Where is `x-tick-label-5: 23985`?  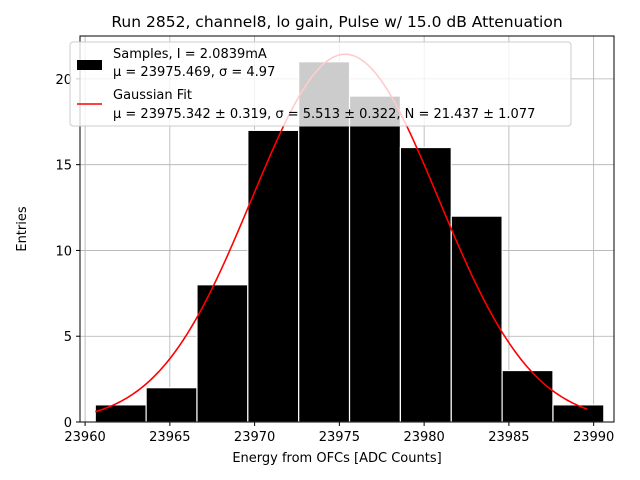
x-tick-label-5: 23985 is located at coordinates (508, 437).